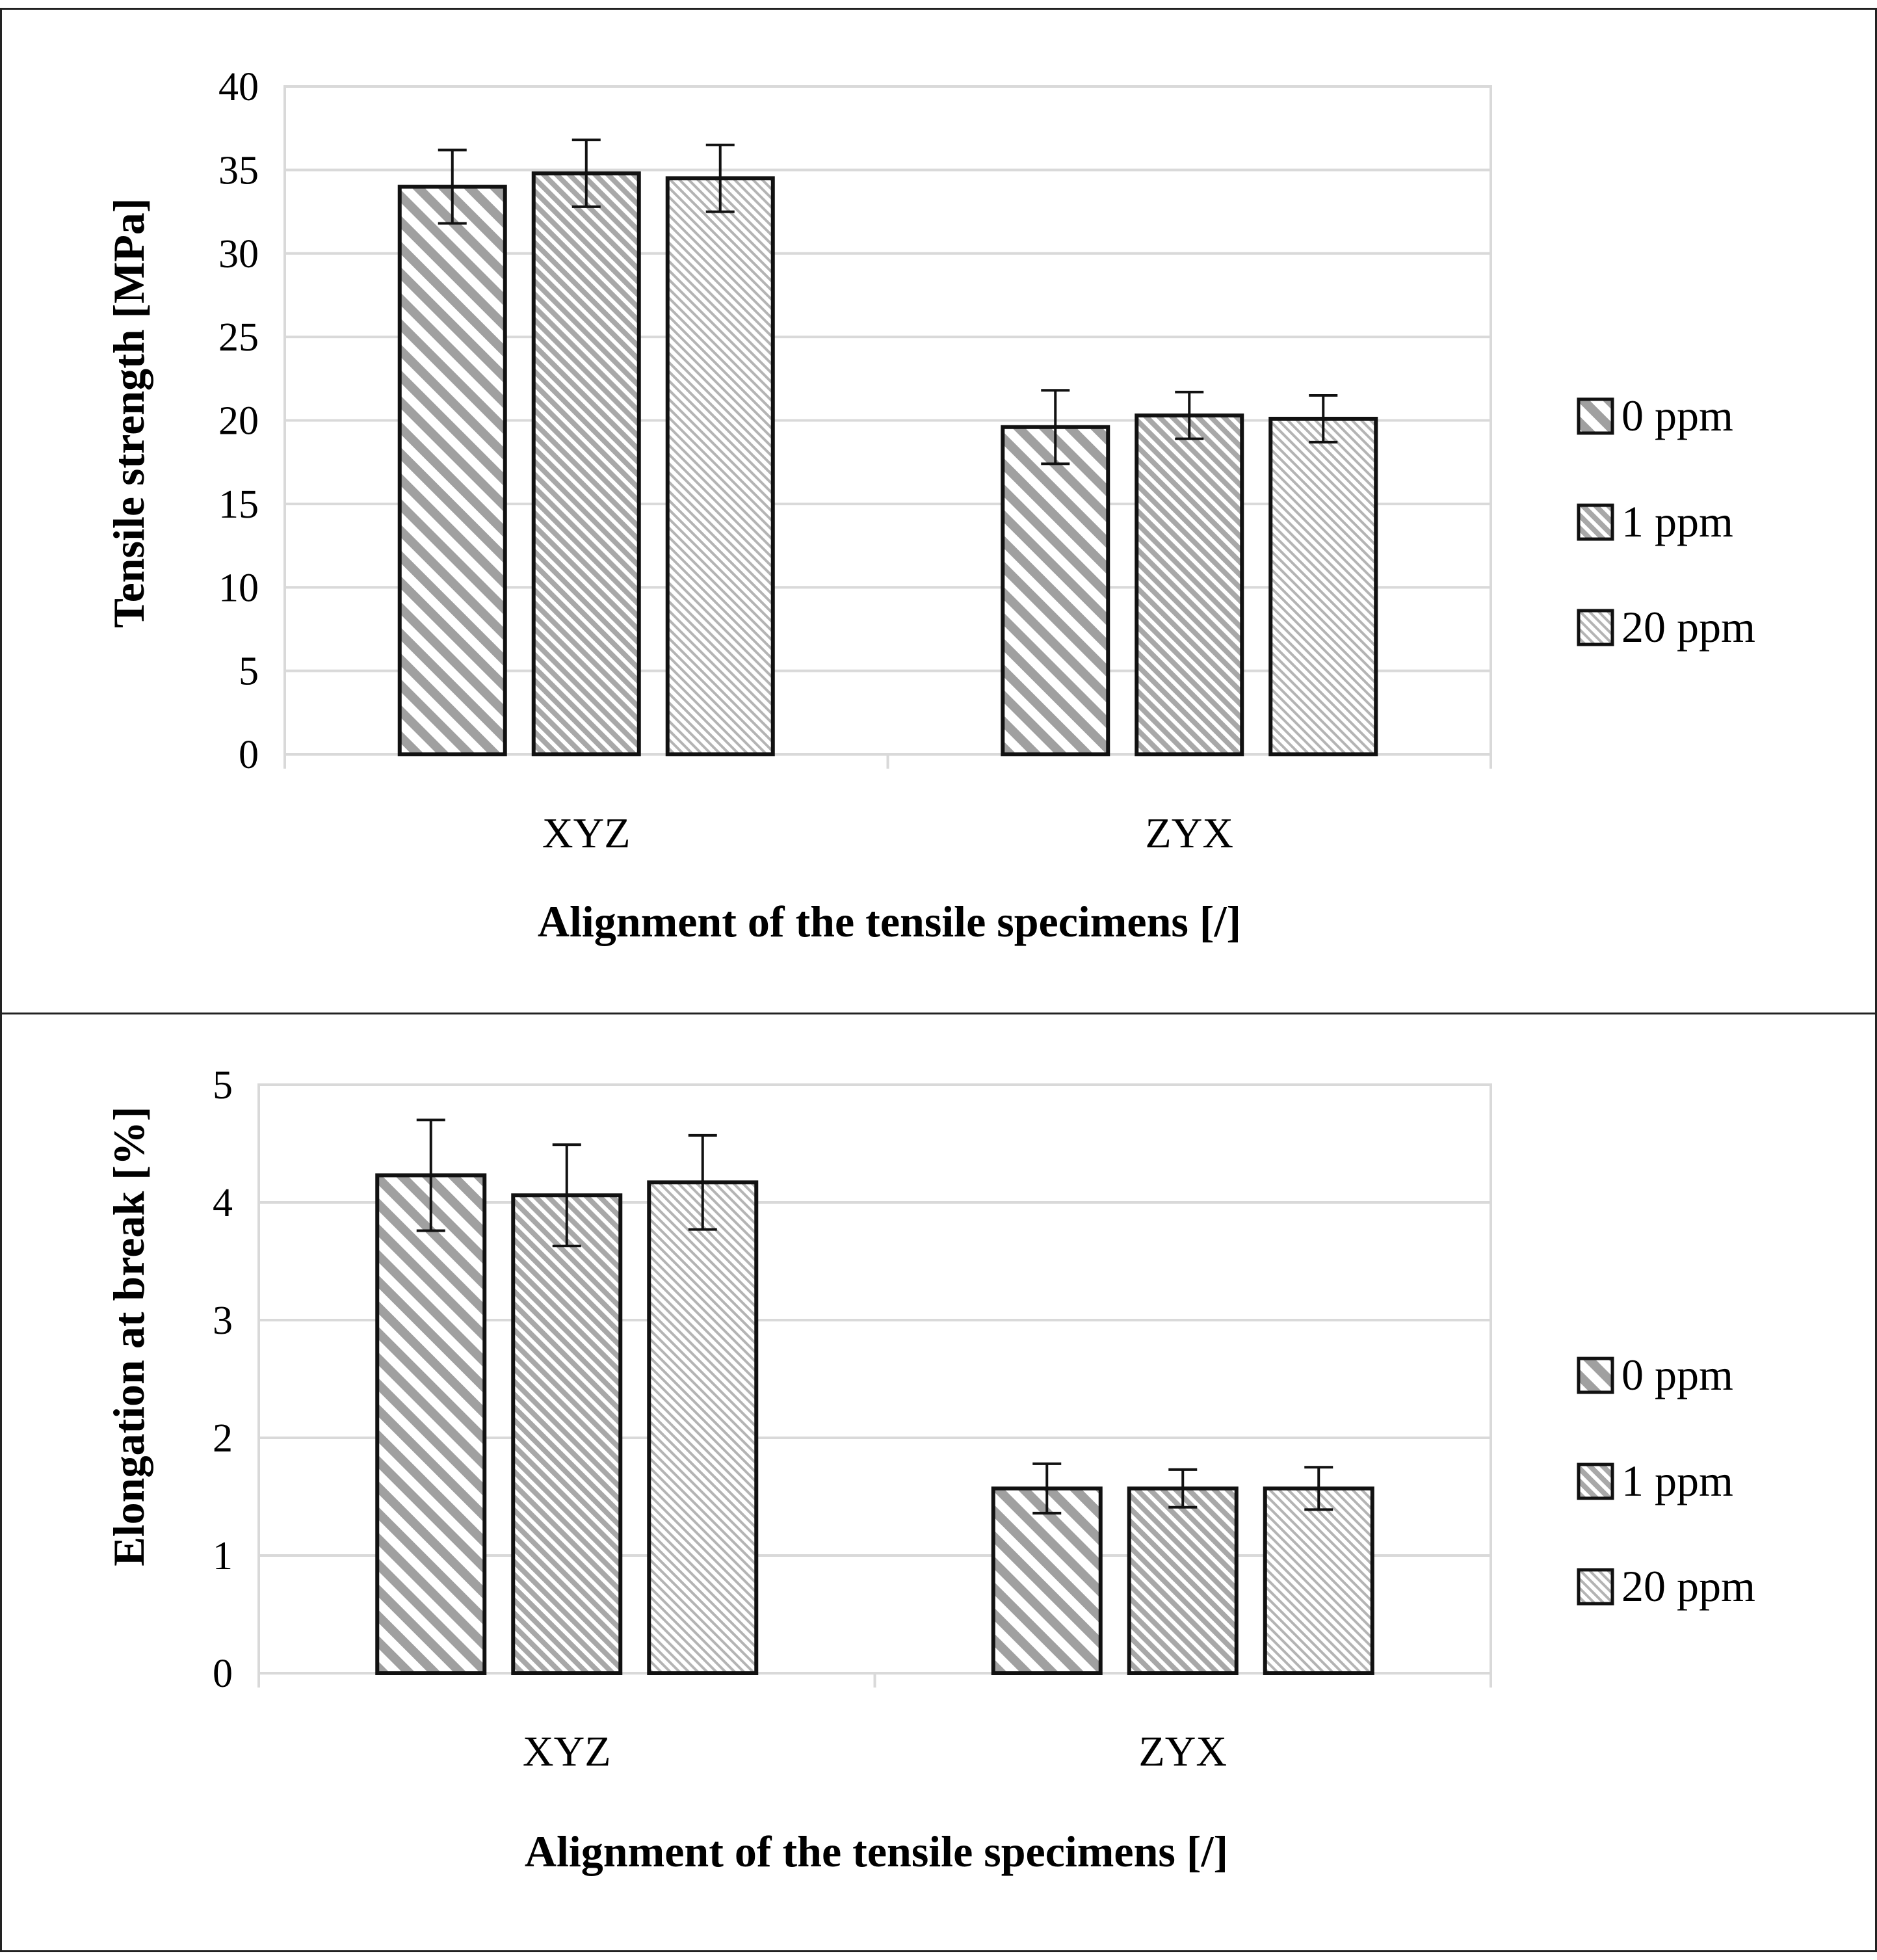  Describe the element at coordinates (238, 254) in the screenshot. I see `y-tick-label: 30` at that location.